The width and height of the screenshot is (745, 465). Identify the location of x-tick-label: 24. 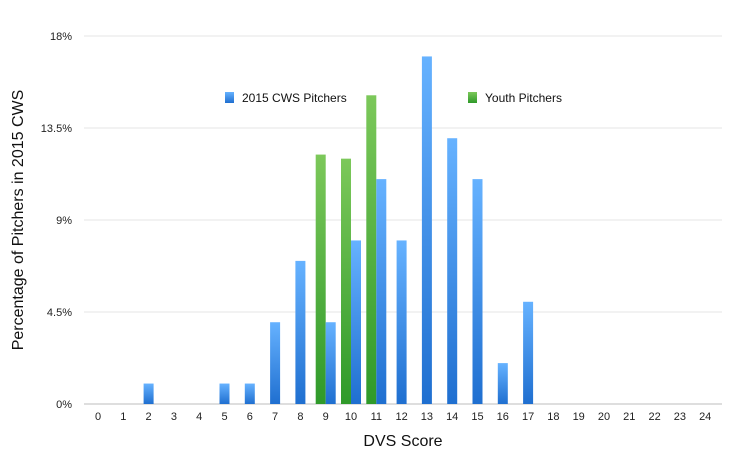
(705, 417).